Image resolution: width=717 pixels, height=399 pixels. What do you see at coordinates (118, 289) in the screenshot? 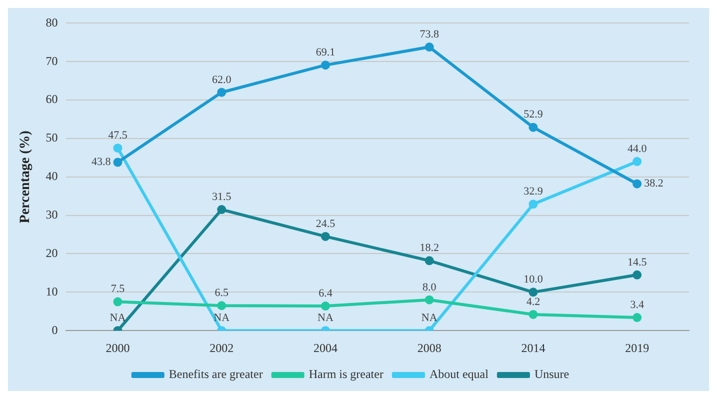
I see `data-label: 7.5` at bounding box center [118, 289].